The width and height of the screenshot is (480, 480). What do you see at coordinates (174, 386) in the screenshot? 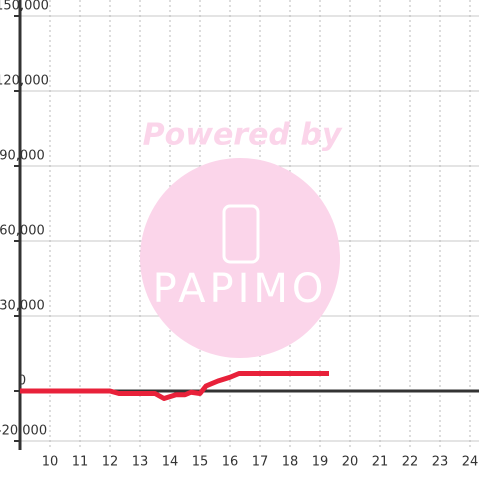
I see `series-line` at bounding box center [174, 386].